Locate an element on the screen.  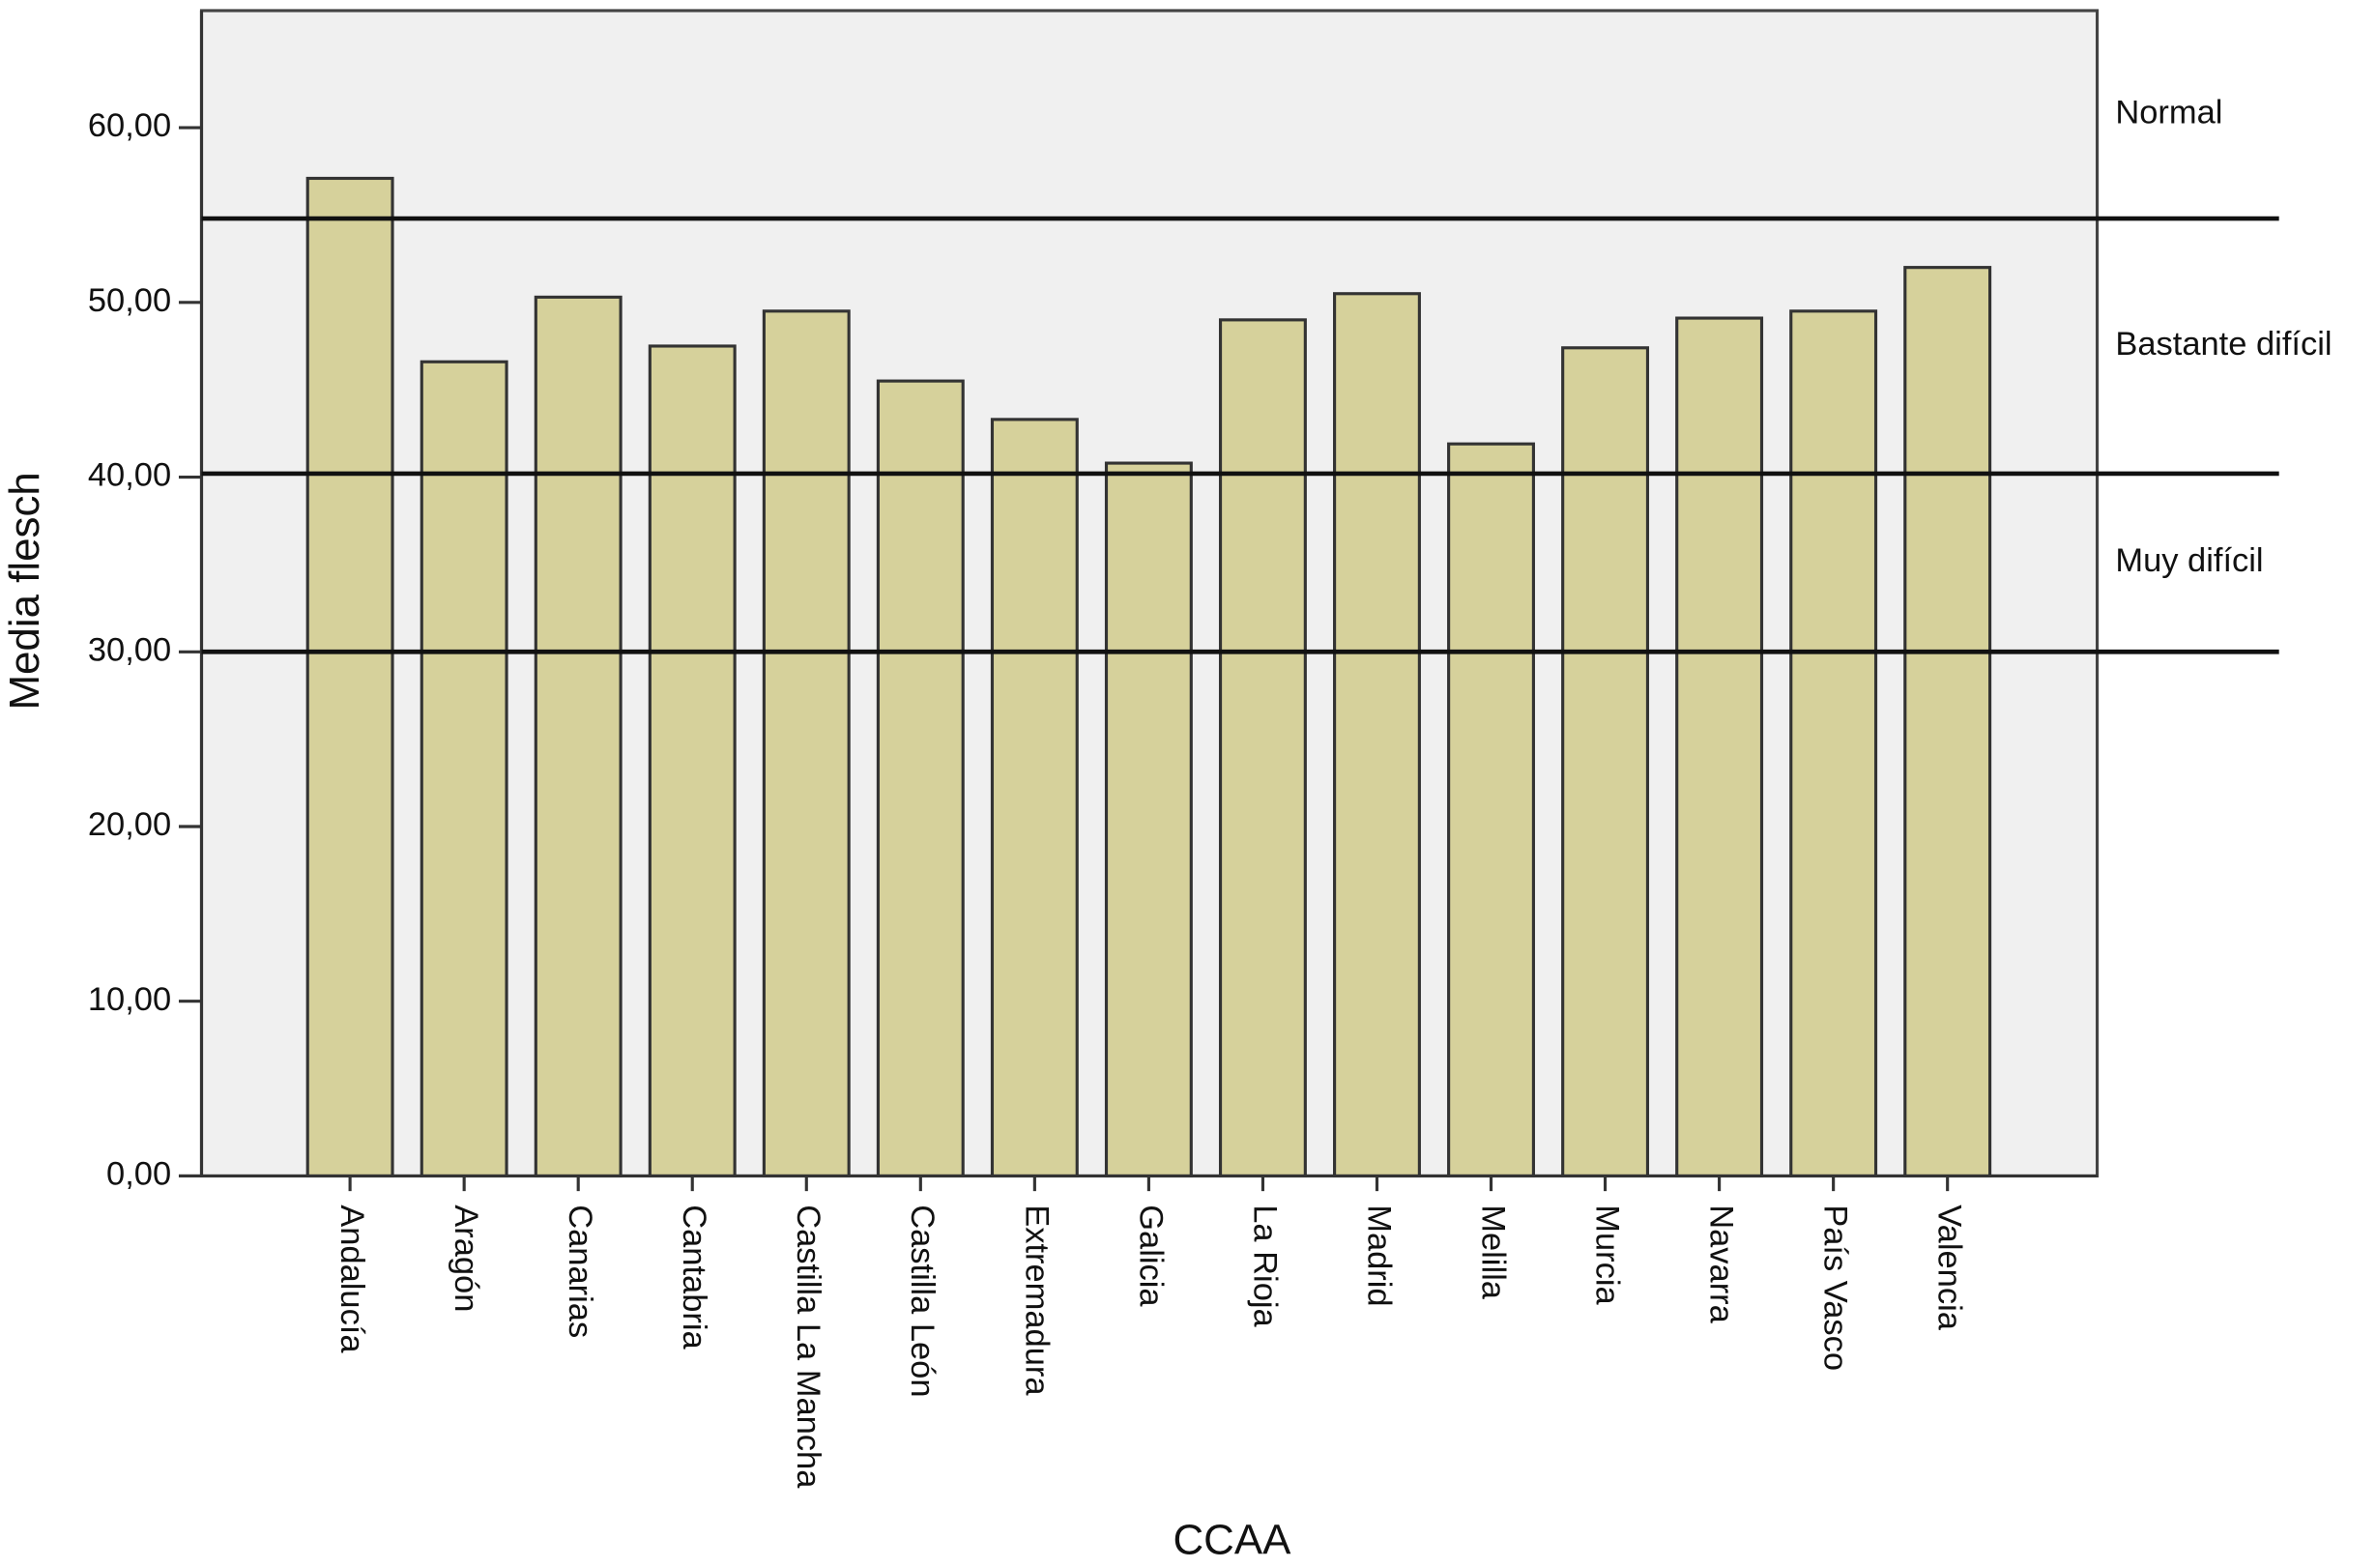
y-tick-label: 0,00 is located at coordinates (138, 1174).